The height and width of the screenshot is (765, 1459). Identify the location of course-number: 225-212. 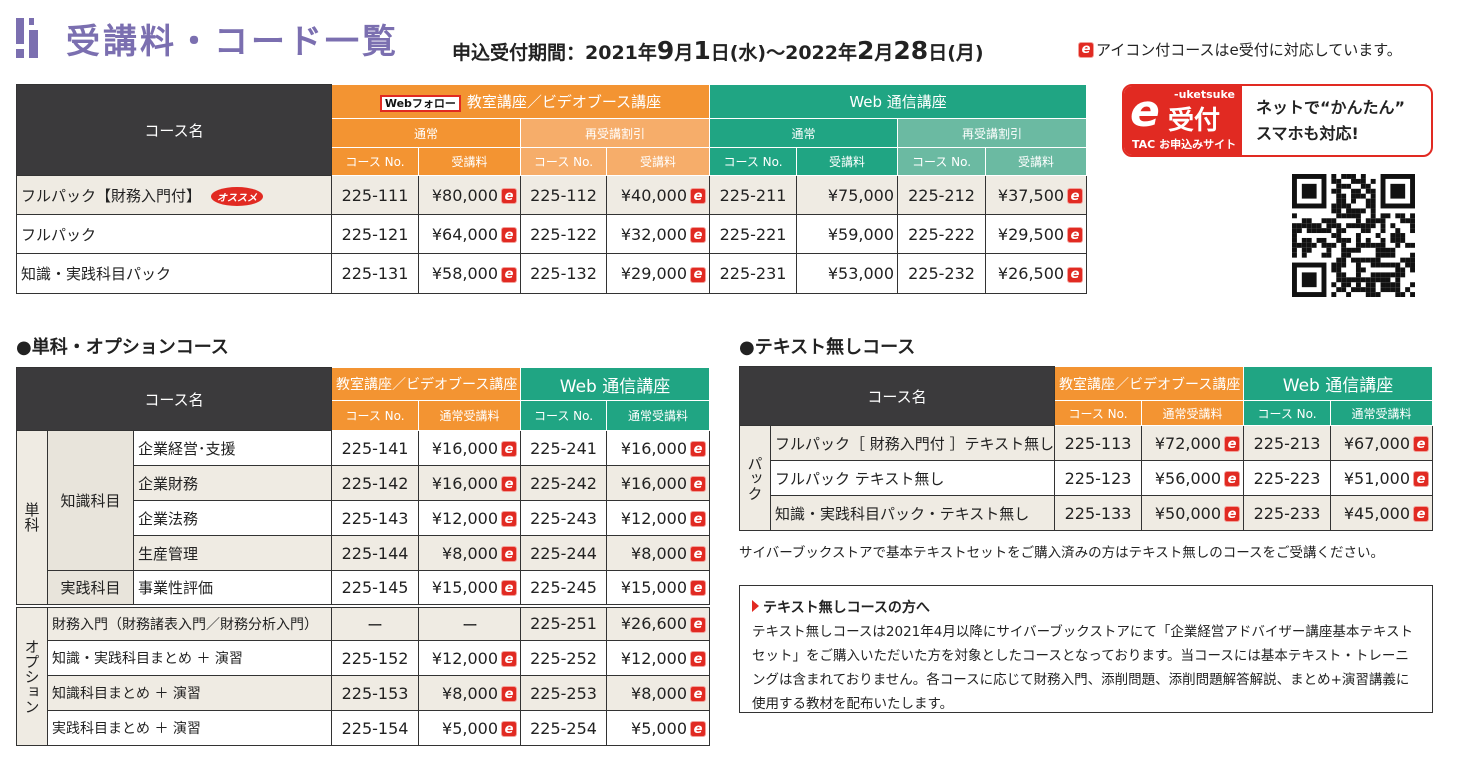
(942, 195).